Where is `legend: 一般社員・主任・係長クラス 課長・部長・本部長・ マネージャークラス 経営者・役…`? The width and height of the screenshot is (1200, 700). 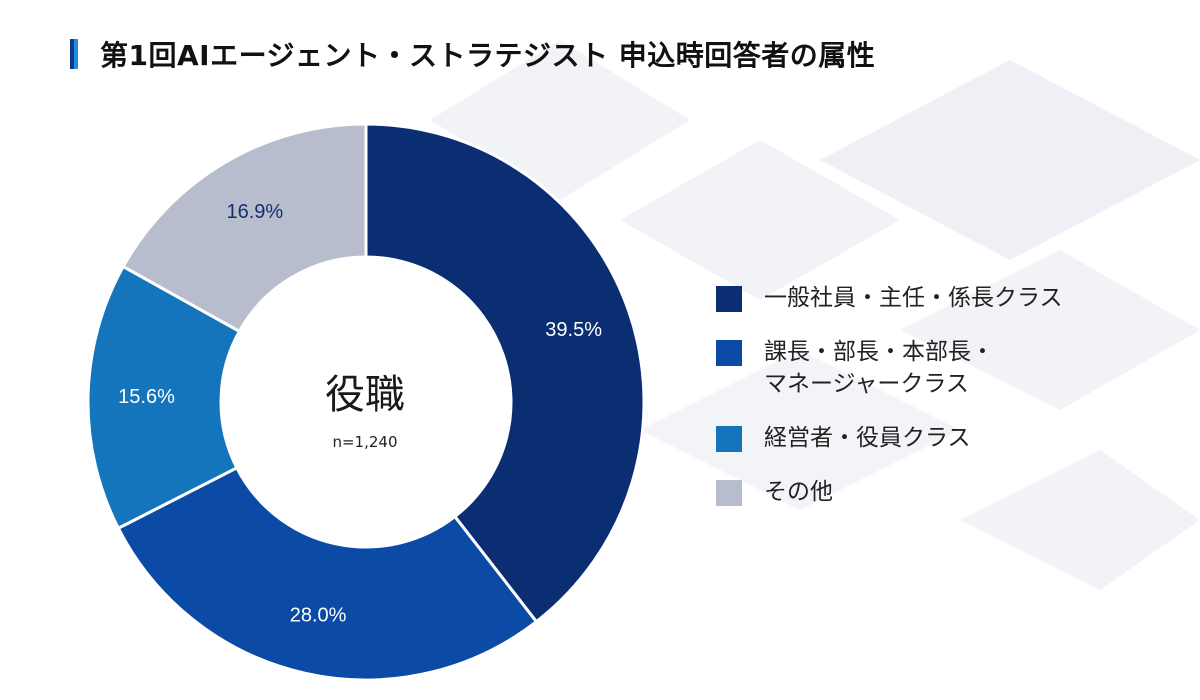 legend: 一般社員・主任・係長クラス 課長・部長・本部長・ マネージャークラス 経営者・役… is located at coordinates (951, 406).